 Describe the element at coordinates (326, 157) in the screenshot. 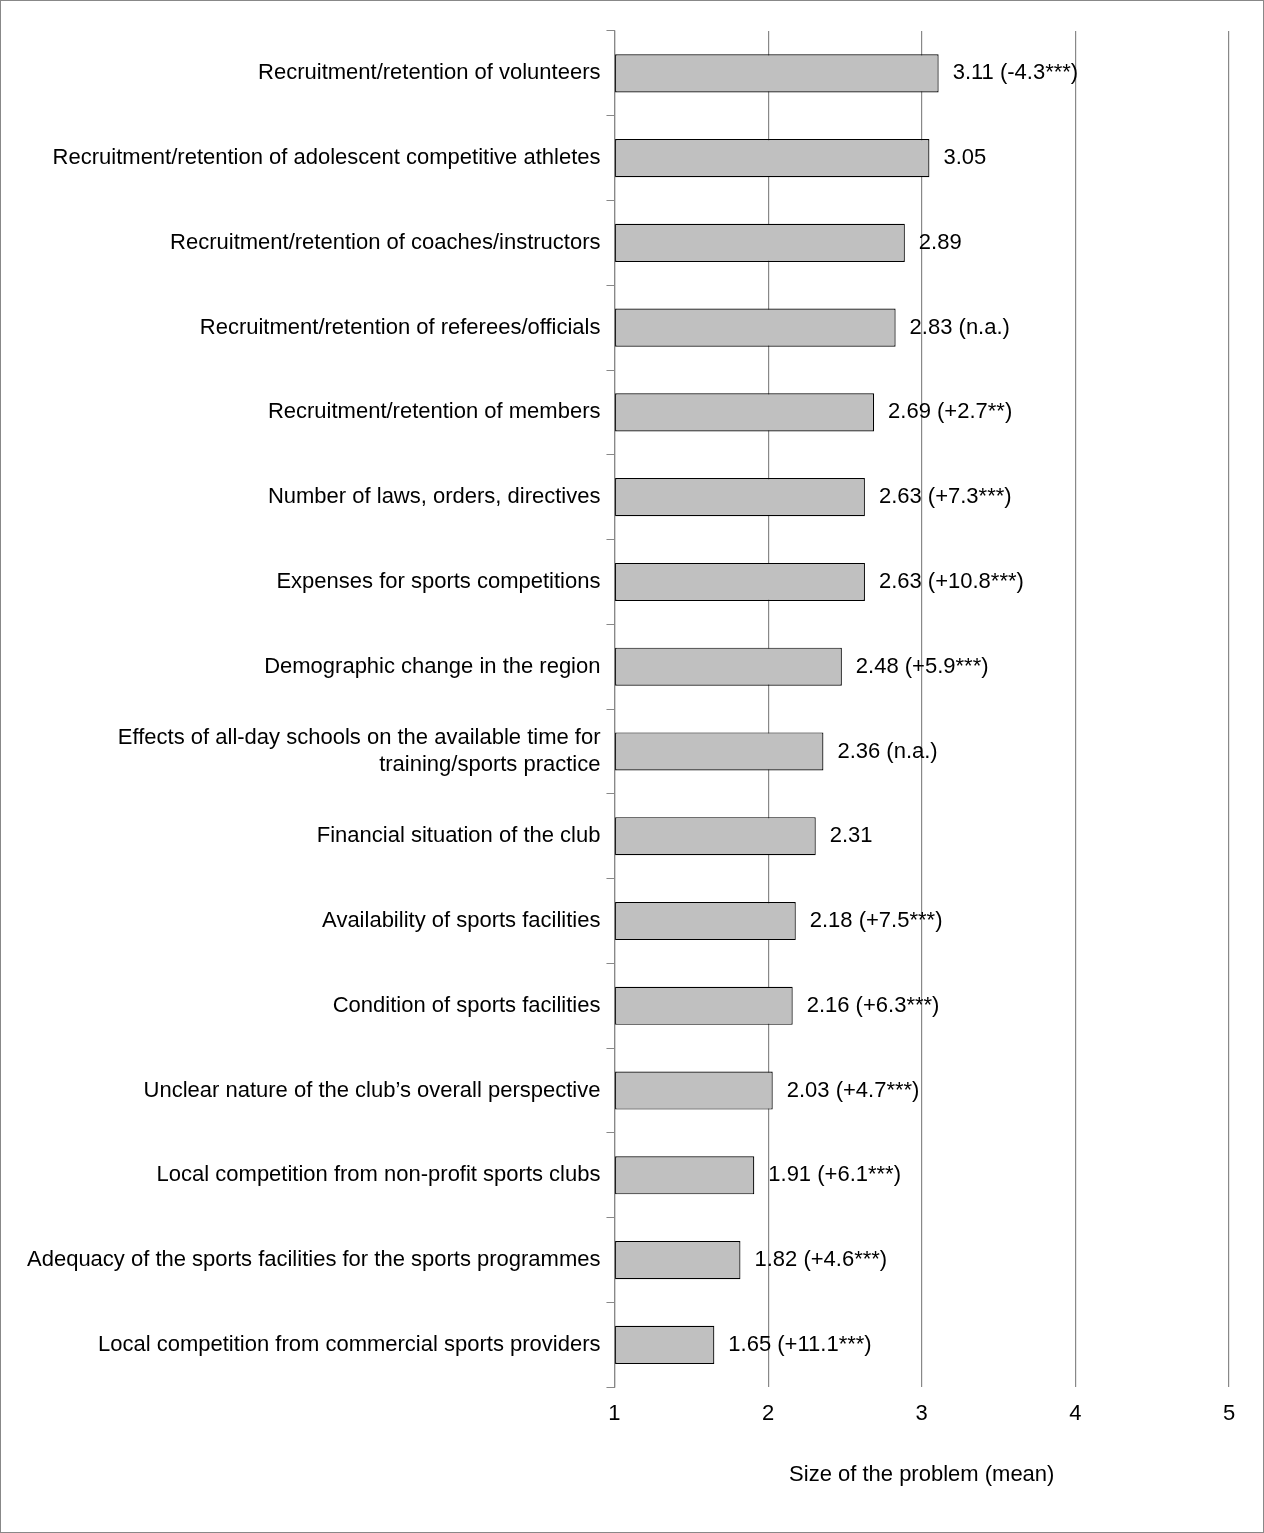

I see `y-tick-label: Recruitment/retention of adolescent competitive athletes` at that location.